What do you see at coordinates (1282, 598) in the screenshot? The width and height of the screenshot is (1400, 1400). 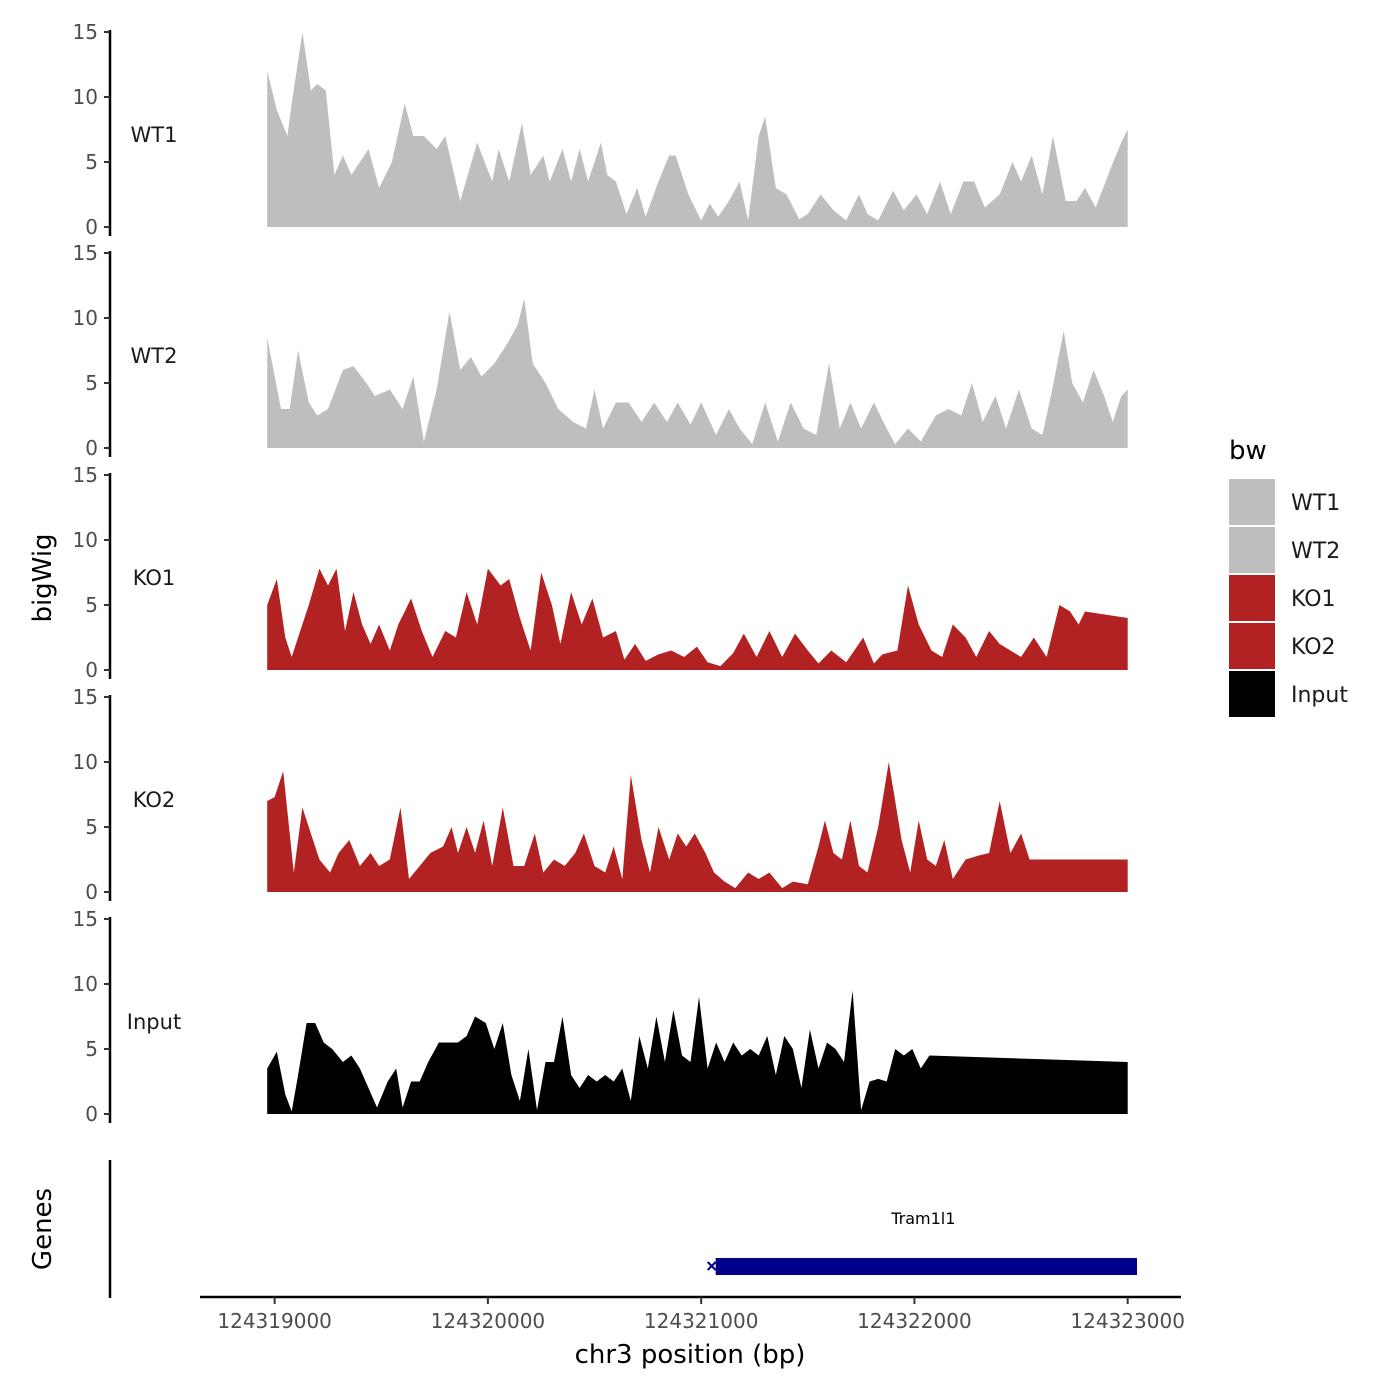 I see `legend-entry-ko1: KO1` at bounding box center [1282, 598].